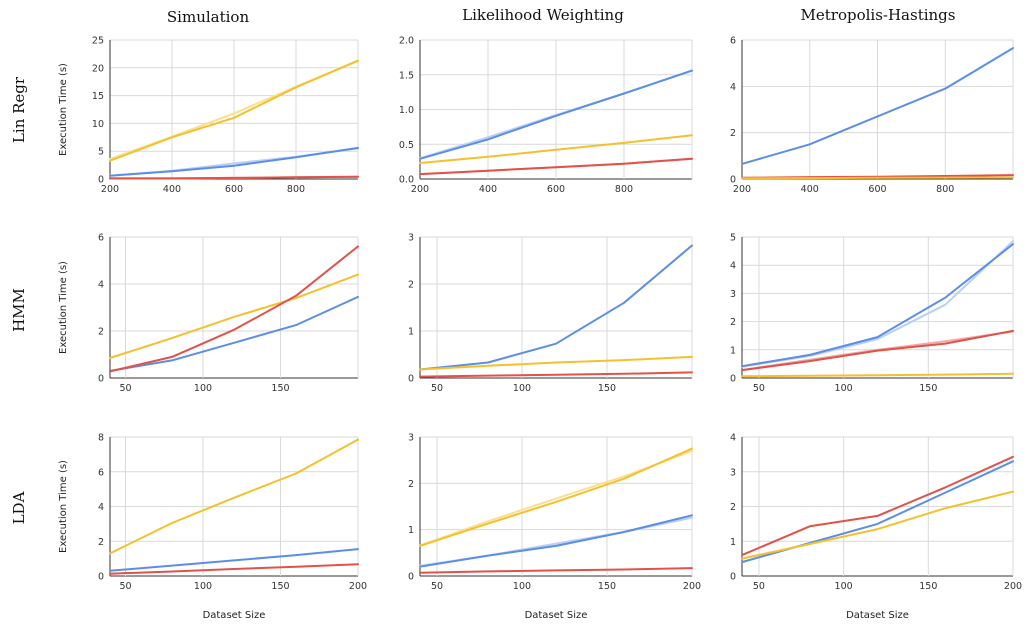  I want to click on y-tick-label: 8, so click(101, 438).